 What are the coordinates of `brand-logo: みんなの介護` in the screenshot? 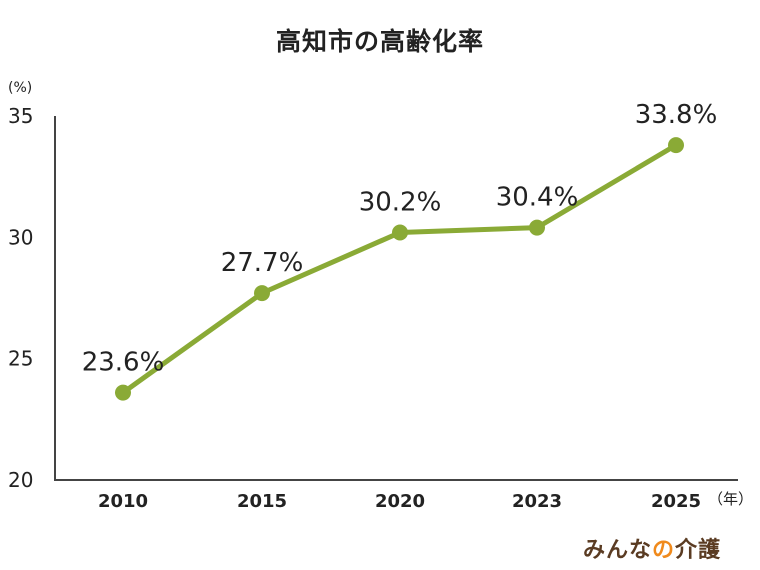 It's located at (652, 548).